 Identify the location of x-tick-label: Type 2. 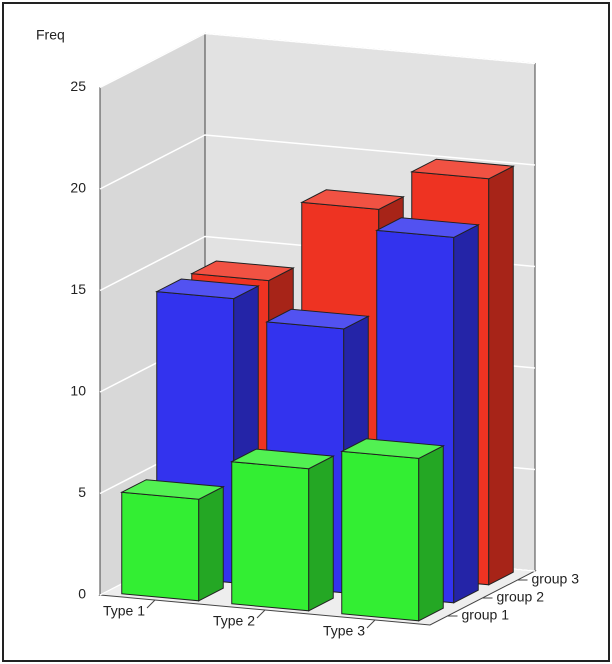
(234, 621).